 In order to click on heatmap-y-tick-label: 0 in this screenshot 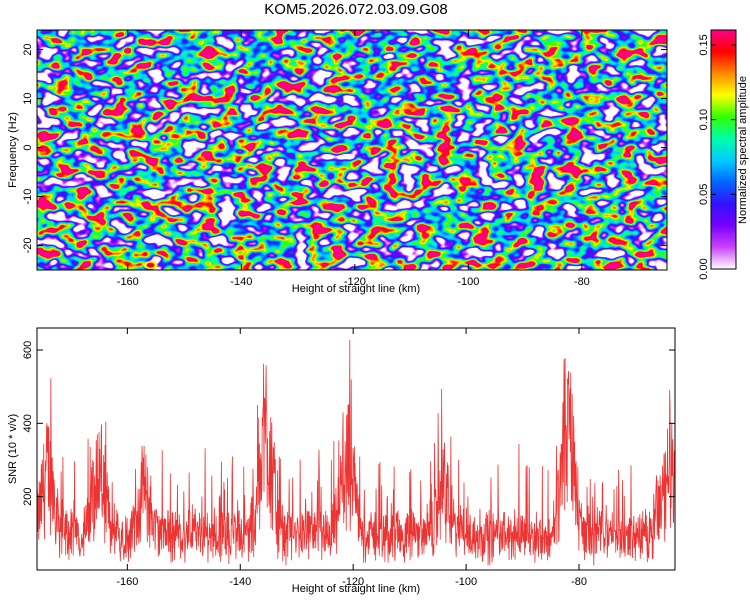, I will do `click(28, 147)`.